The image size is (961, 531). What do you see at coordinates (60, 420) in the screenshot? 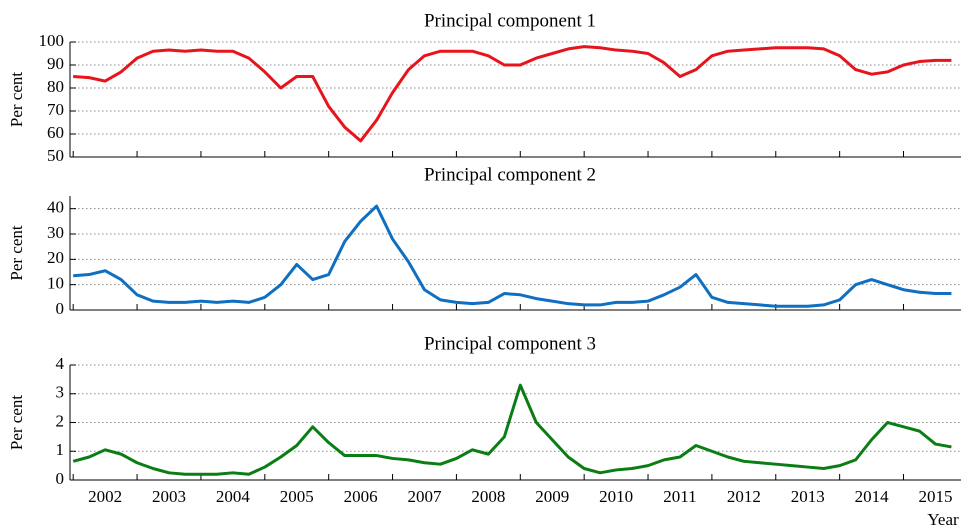
I see `y-tick-label: 2` at bounding box center [60, 420].